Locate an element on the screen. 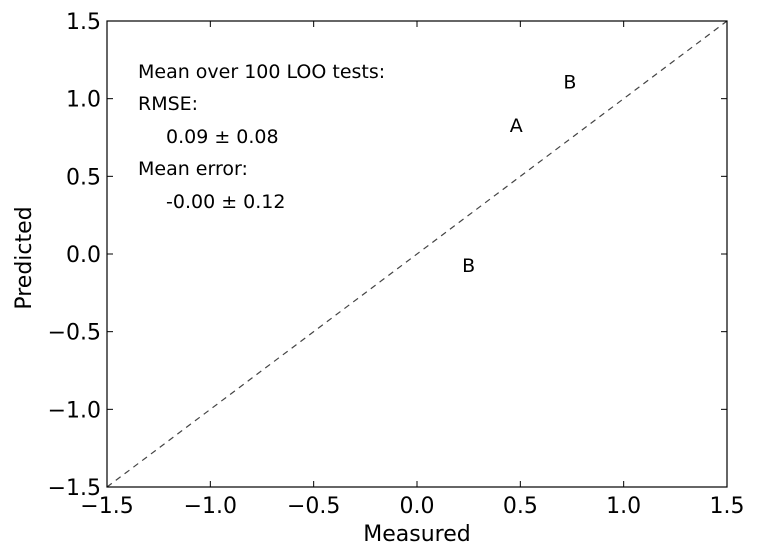 The width and height of the screenshot is (757, 557). annotation-line: Mean error: is located at coordinates (193, 169).